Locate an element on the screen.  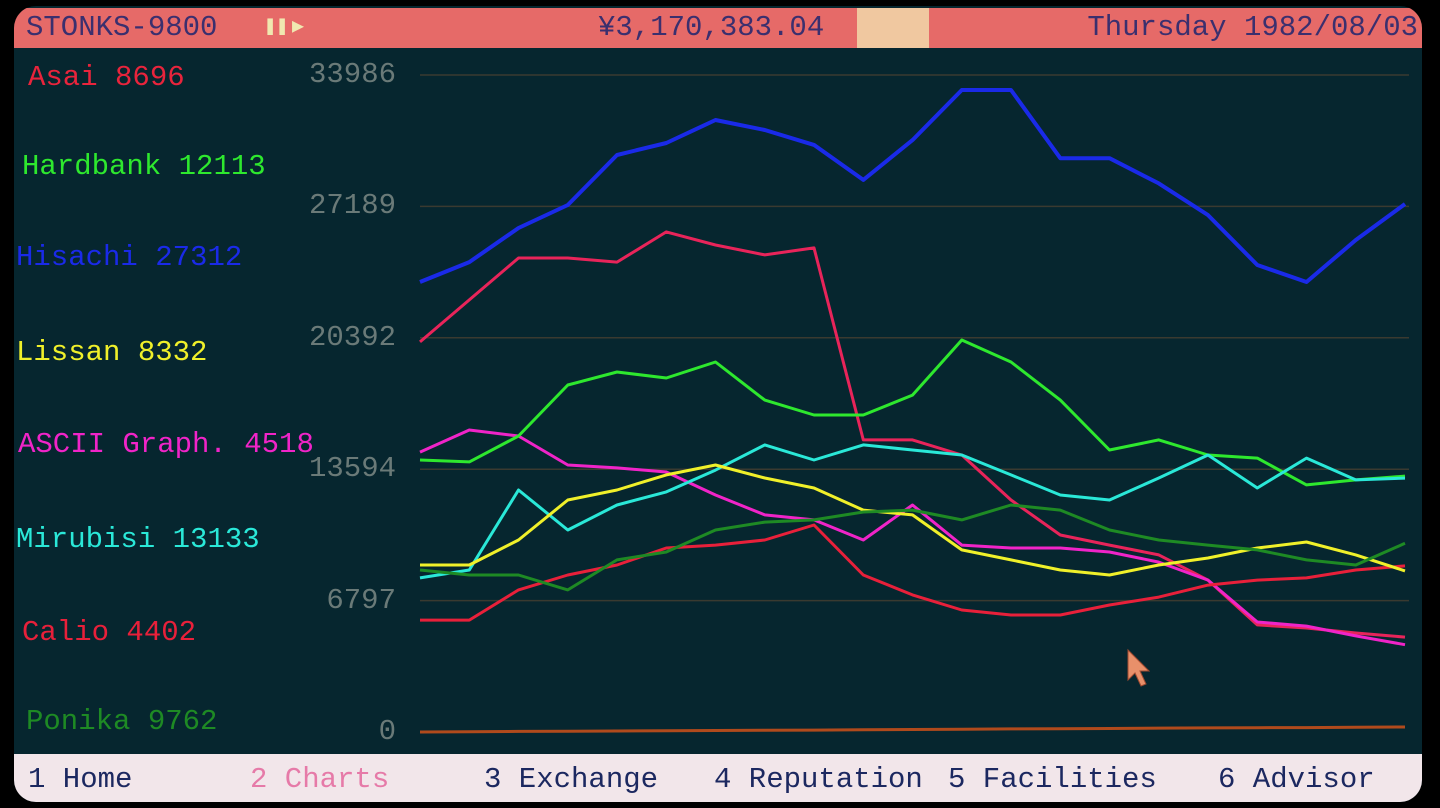
legend-item-mirubisi: Mirubisi 13133 is located at coordinates (138, 540).